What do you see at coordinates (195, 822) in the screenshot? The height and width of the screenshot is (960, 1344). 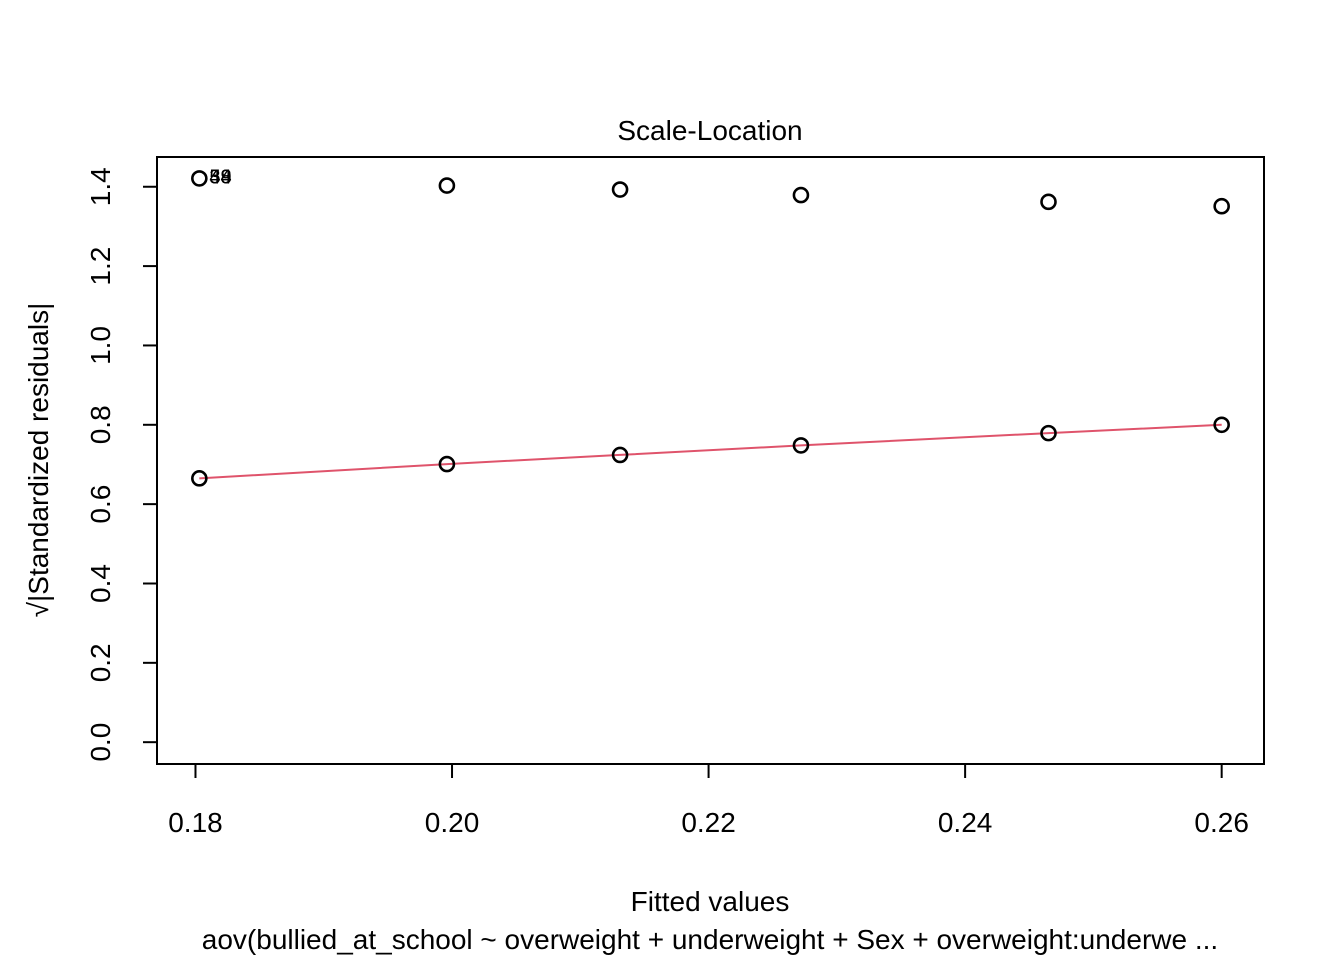 I see `x-tick-label: 0.18` at bounding box center [195, 822].